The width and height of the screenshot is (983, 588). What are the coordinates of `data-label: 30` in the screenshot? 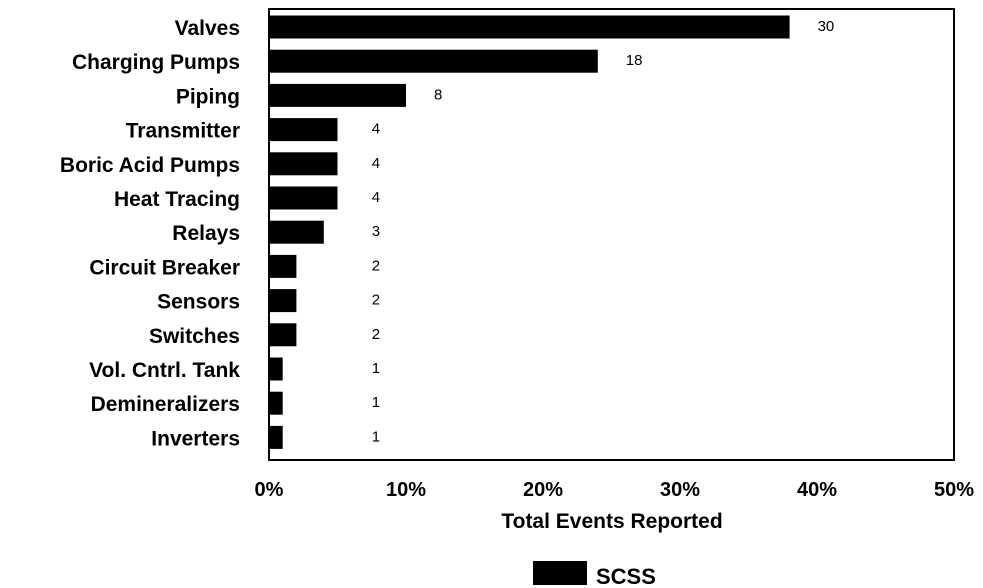 It's located at (826, 26).